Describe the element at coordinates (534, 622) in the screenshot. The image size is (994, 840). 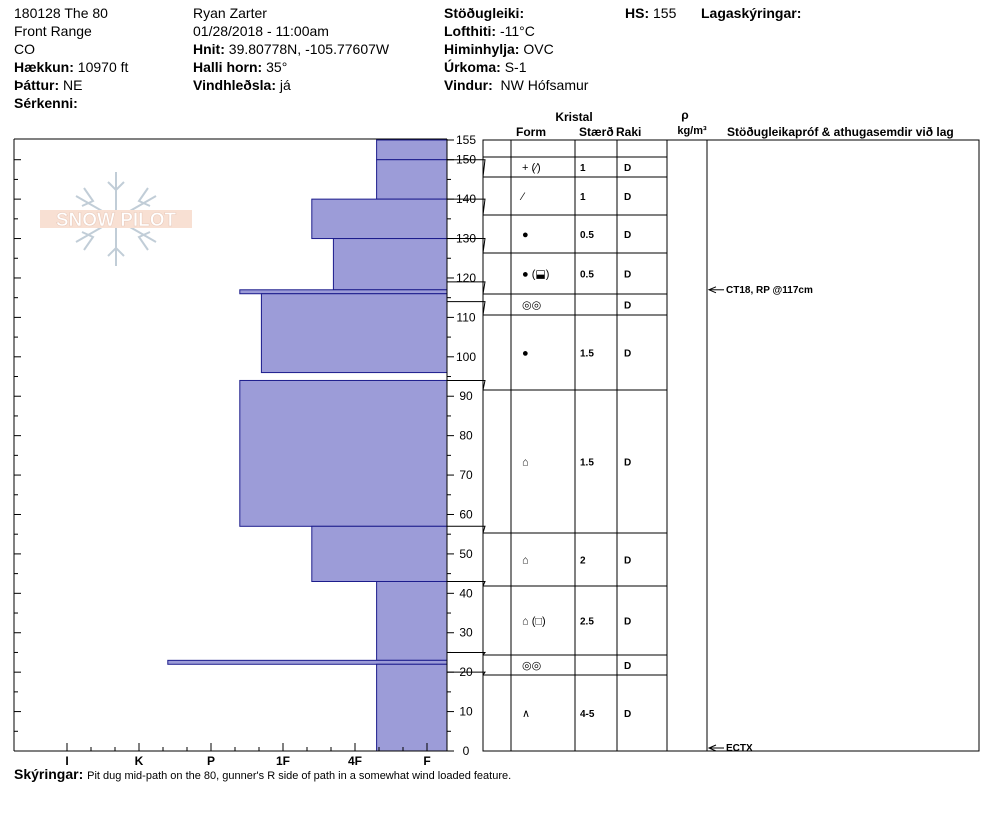
I see `layer-form: ⌂ (□)` at that location.